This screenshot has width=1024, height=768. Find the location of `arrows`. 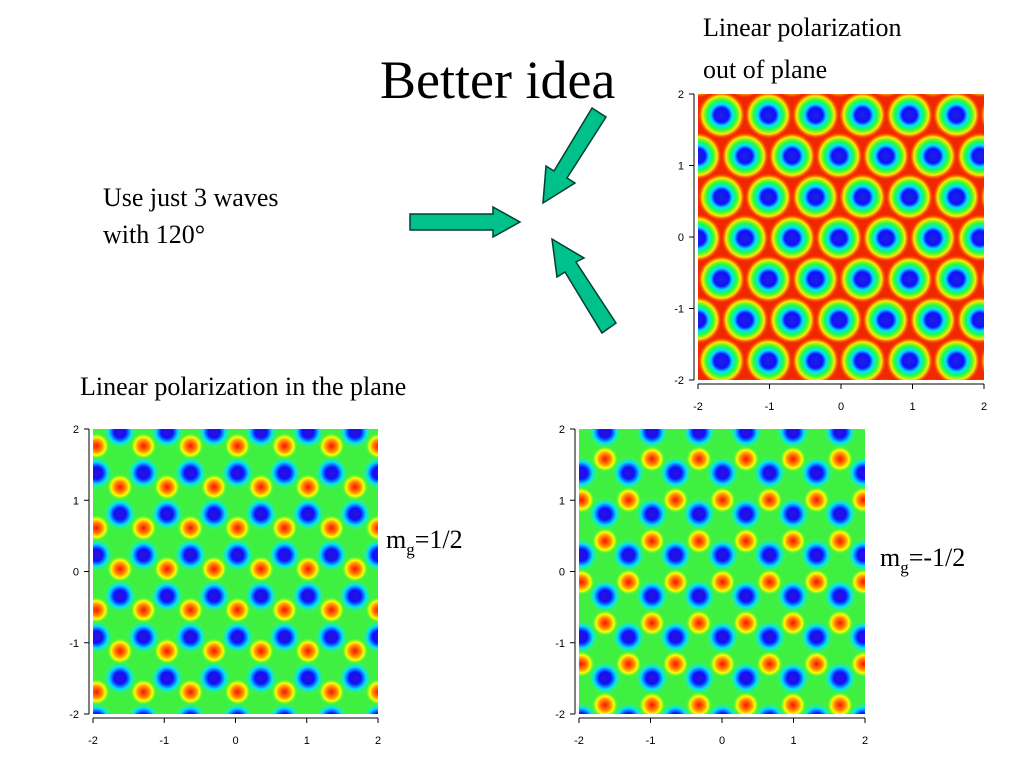

arrows is located at coordinates (513, 220).